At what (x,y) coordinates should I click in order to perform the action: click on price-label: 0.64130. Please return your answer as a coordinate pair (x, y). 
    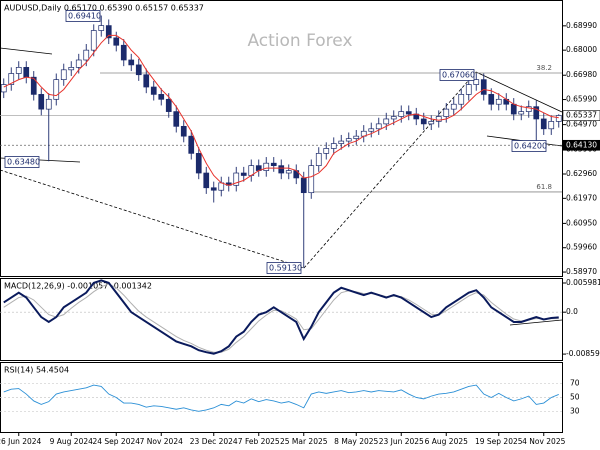
    Looking at the image, I should click on (581, 144).